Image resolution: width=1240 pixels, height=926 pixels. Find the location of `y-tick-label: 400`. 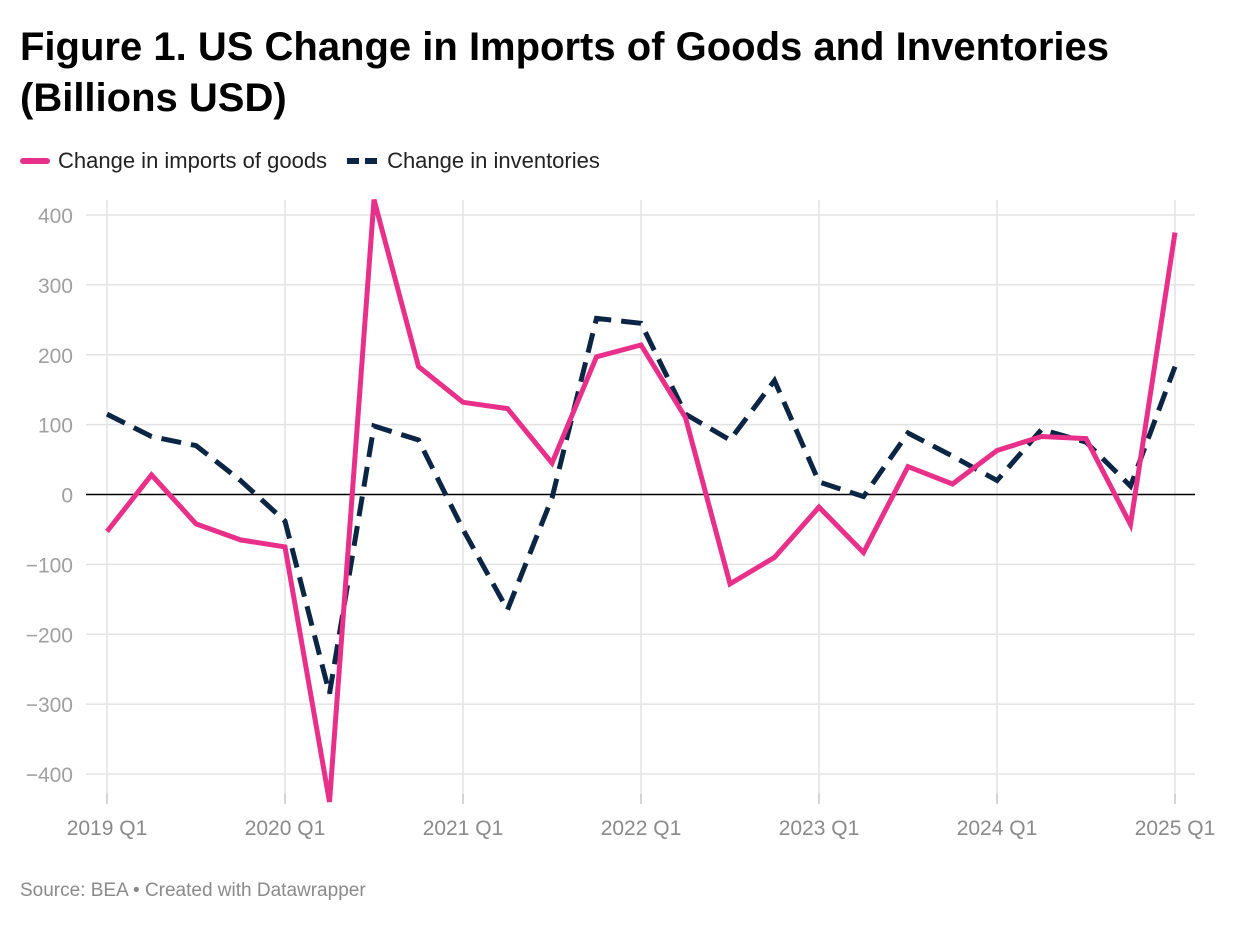

y-tick-label: 400 is located at coordinates (55, 216).